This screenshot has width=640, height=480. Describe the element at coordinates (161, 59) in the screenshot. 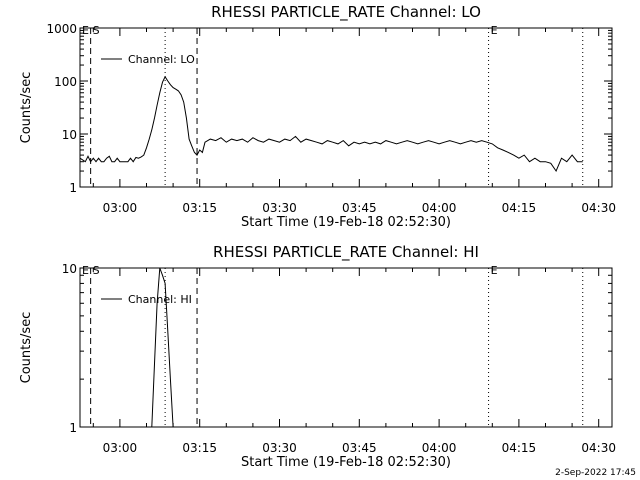

I see `legend-label: Channel: LO` at that location.